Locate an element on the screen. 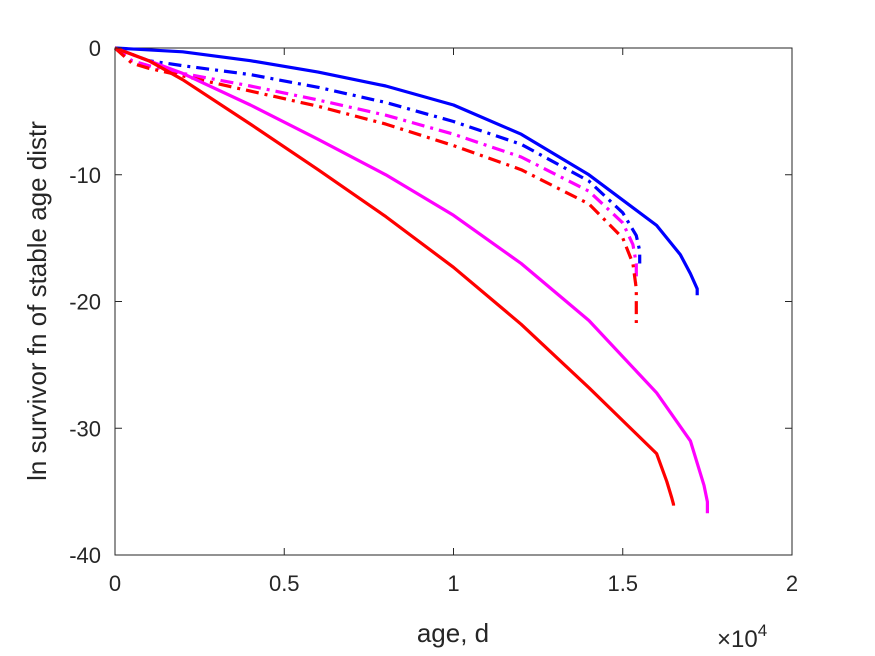 Image resolution: width=875 pixels, height=656 pixels. y-tick-label: 0 is located at coordinates (95, 48).